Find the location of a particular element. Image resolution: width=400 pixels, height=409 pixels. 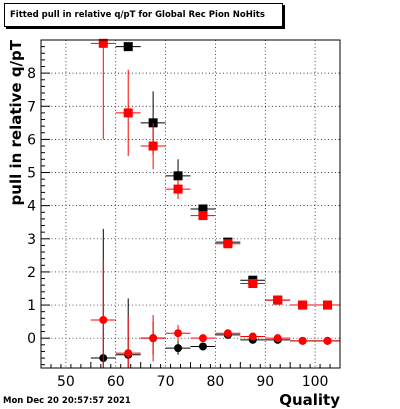

y-axis-label: pull in relative q/pT is located at coordinates (16, 122).